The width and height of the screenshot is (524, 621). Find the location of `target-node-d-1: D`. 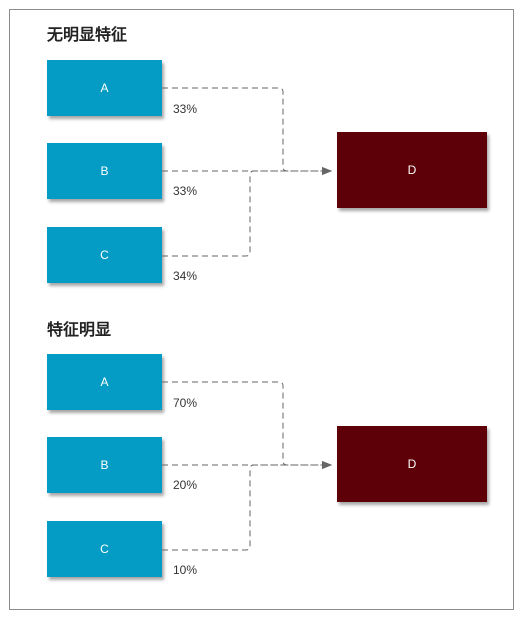

target-node-d-1: D is located at coordinates (412, 170).